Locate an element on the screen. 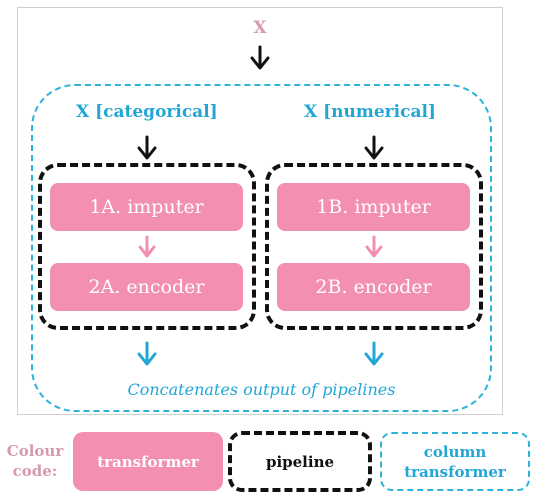 The width and height of the screenshot is (537, 499). categorical-input-label: X [categorical] is located at coordinates (147, 112).